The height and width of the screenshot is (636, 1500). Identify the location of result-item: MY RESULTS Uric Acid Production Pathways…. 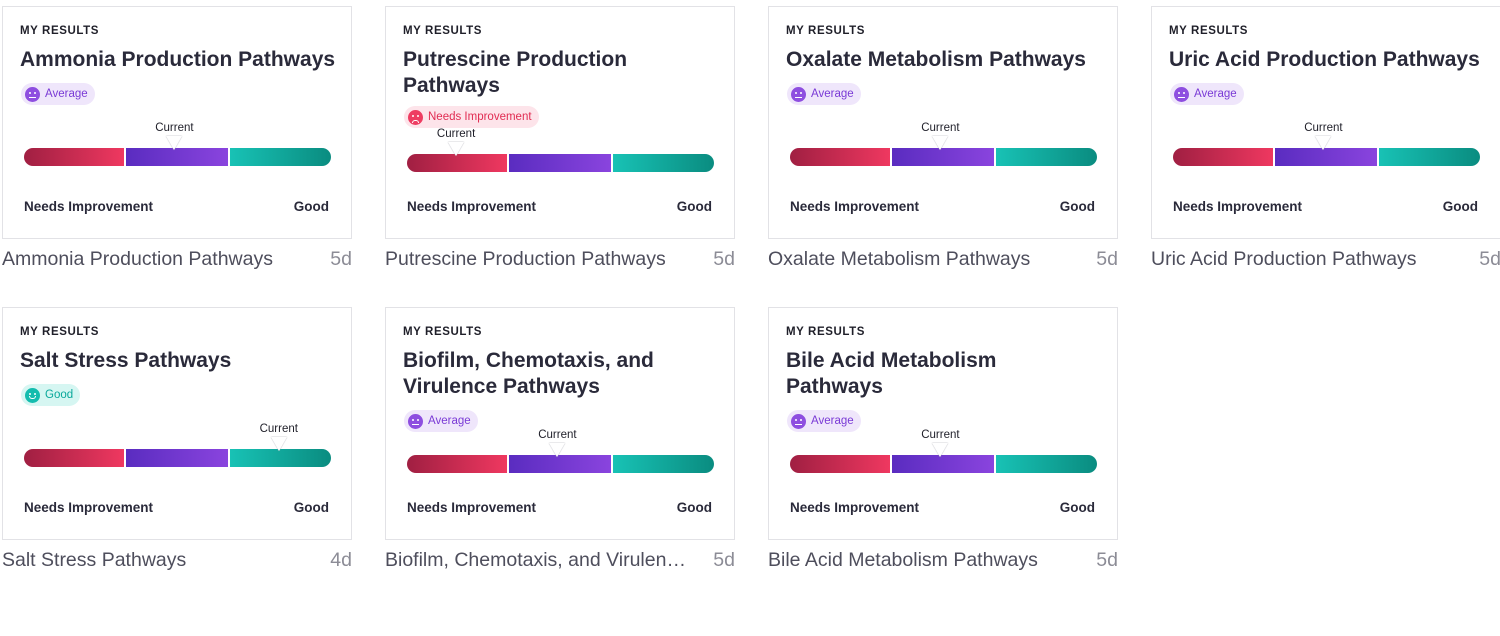
(1325, 138).